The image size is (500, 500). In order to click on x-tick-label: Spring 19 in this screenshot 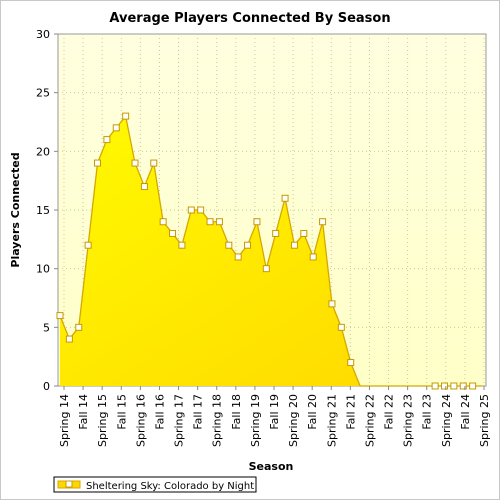, I will do `click(255, 420)`.